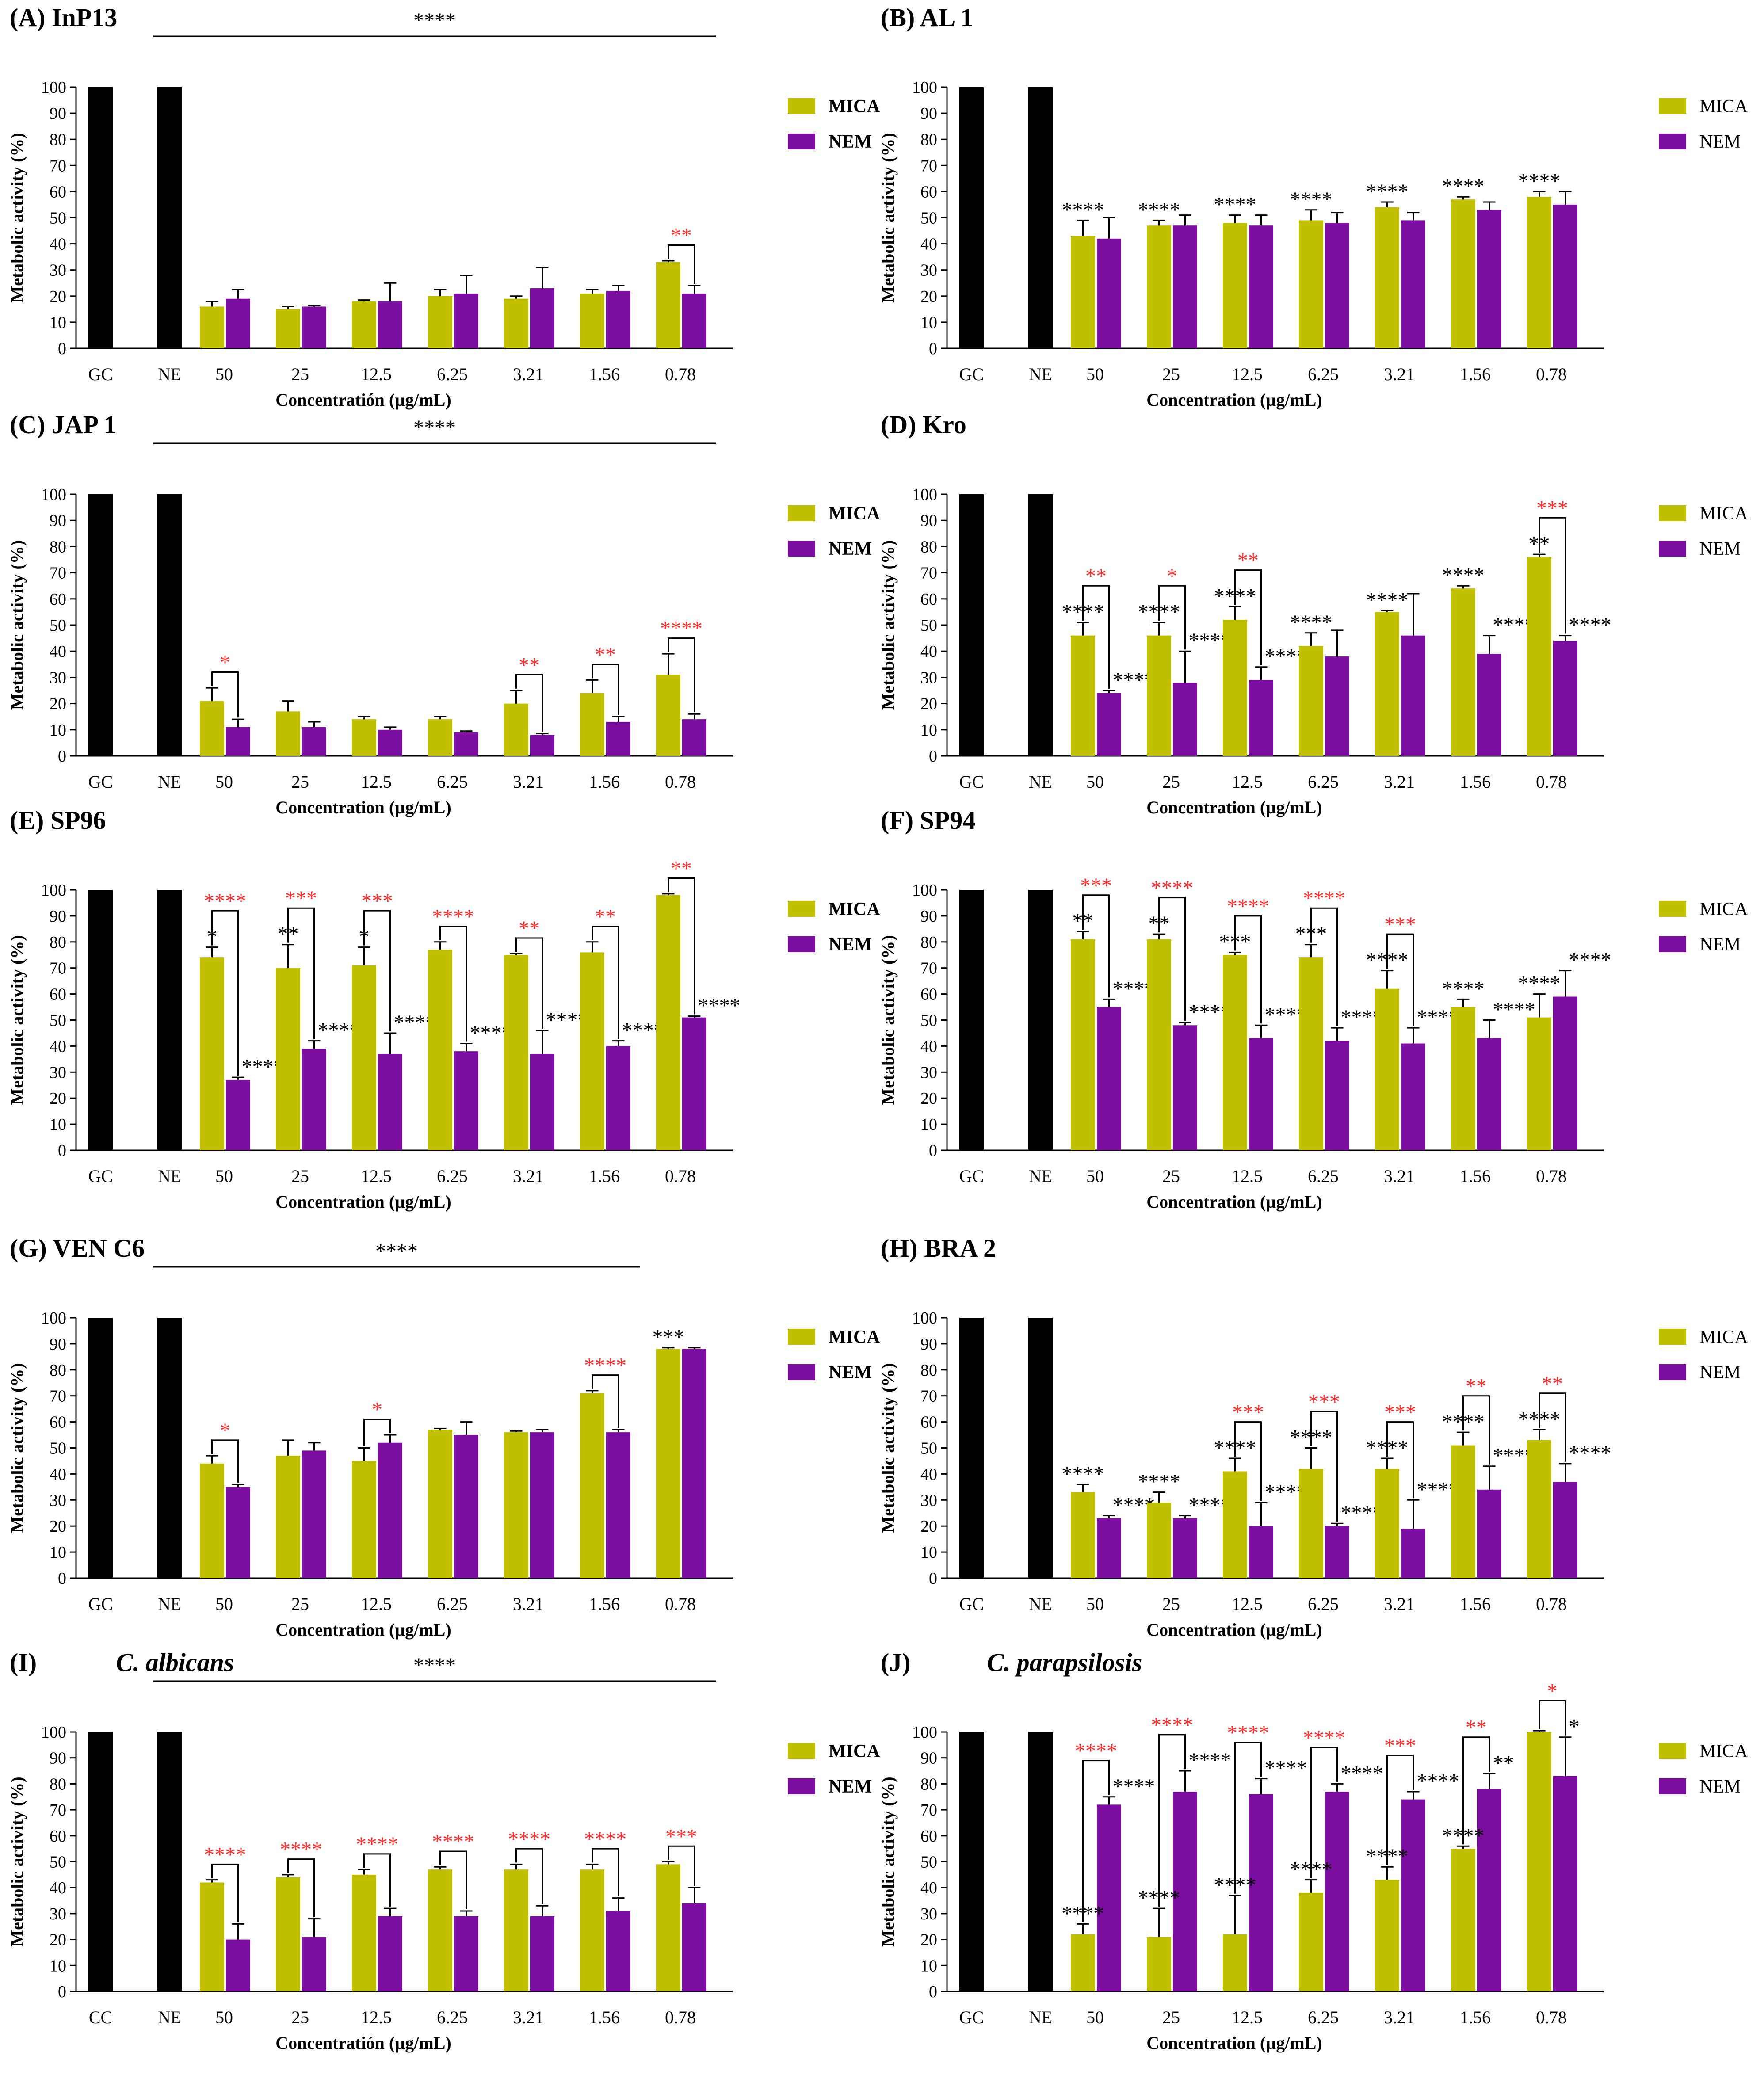 This screenshot has width=1764, height=2075. I want to click on nem-significance: *, so click(1574, 1727).